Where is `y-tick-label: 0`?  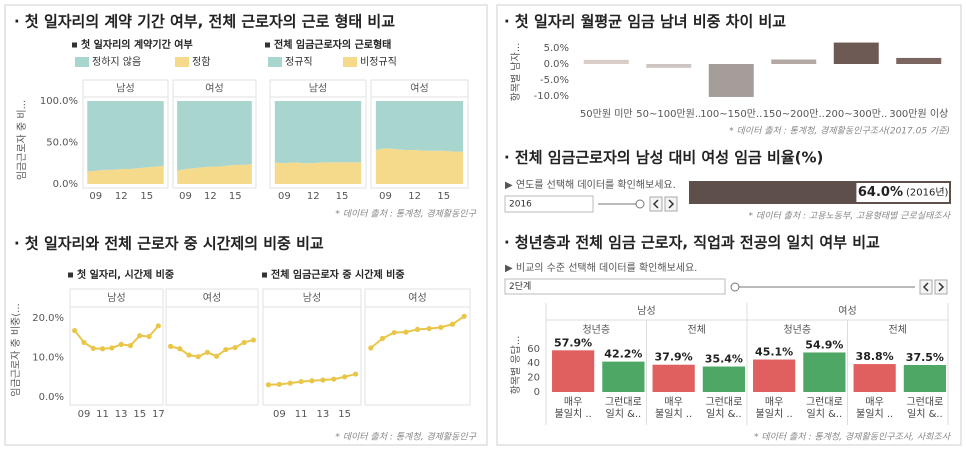
y-tick-label: 0 is located at coordinates (537, 392).